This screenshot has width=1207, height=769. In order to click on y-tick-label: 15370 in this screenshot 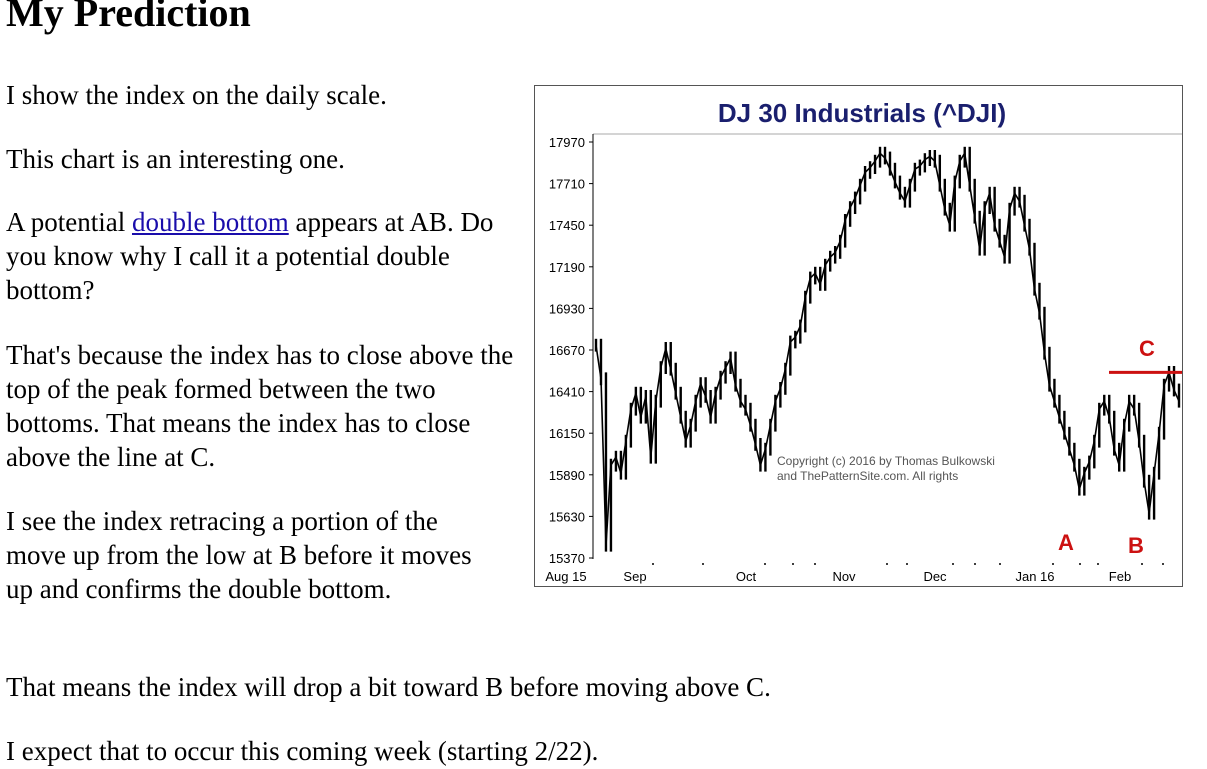, I will do `click(567, 558)`.